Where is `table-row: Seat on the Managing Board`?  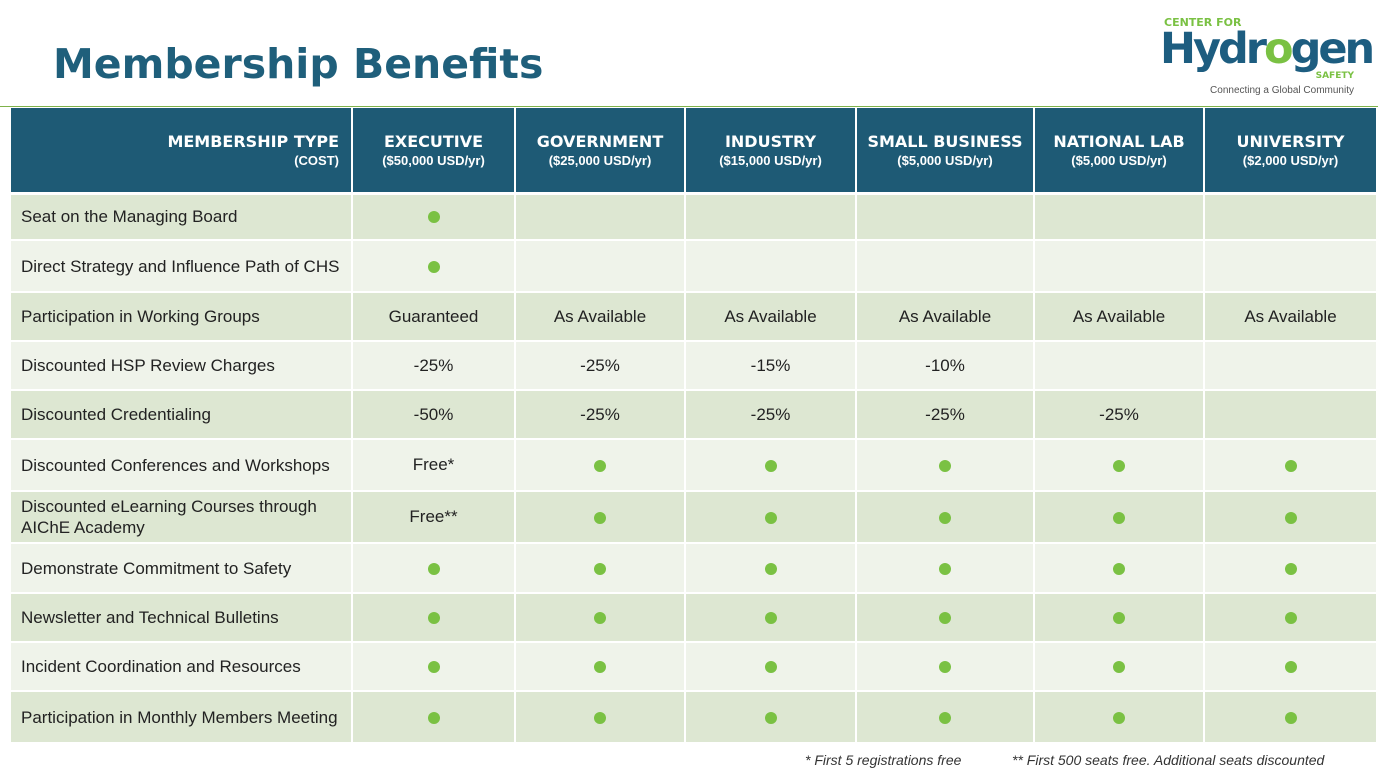
table-row: Seat on the Managing Board is located at coordinates (693, 217).